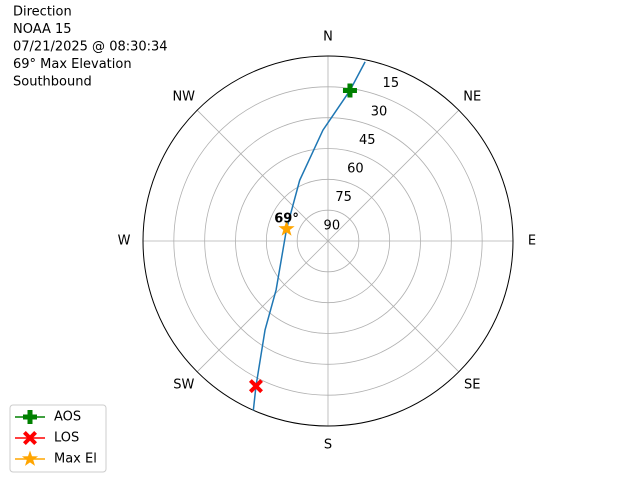 This screenshot has width=640, height=480. I want to click on title-line: 07/21/2025 @ 08:30:34, so click(90, 47).